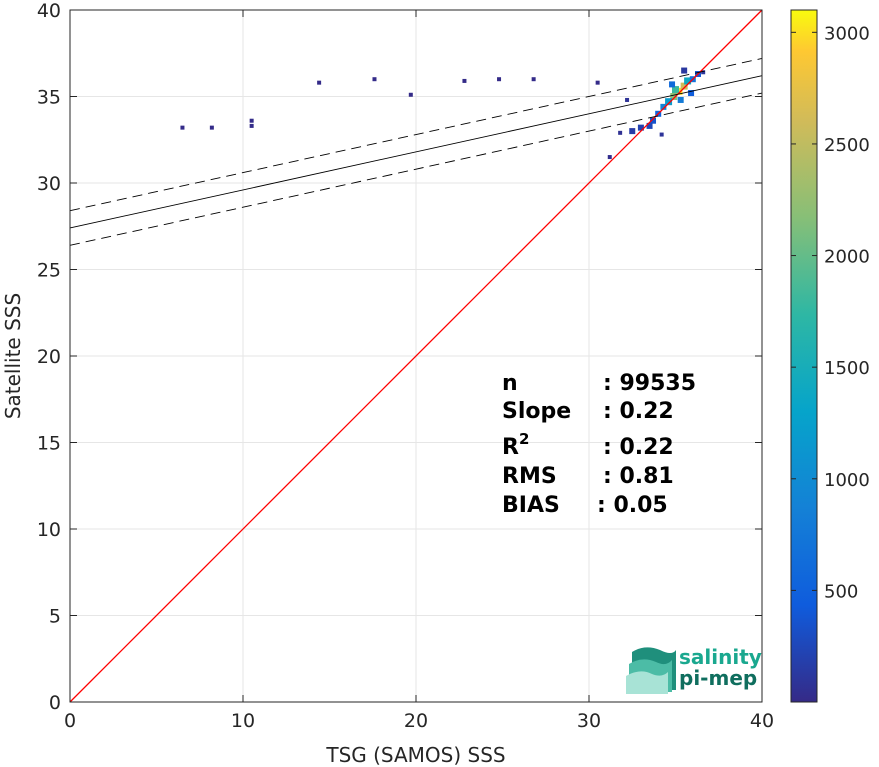 The width and height of the screenshot is (879, 767). Describe the element at coordinates (49, 98) in the screenshot. I see `y-tick-label: 35` at that location.